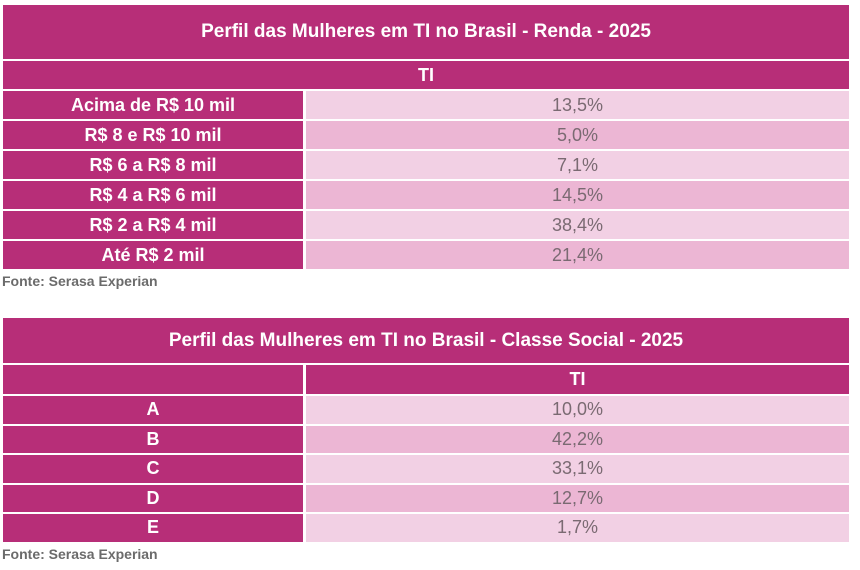 The height and width of the screenshot is (570, 860). I want to click on row-label: B, so click(153, 439).